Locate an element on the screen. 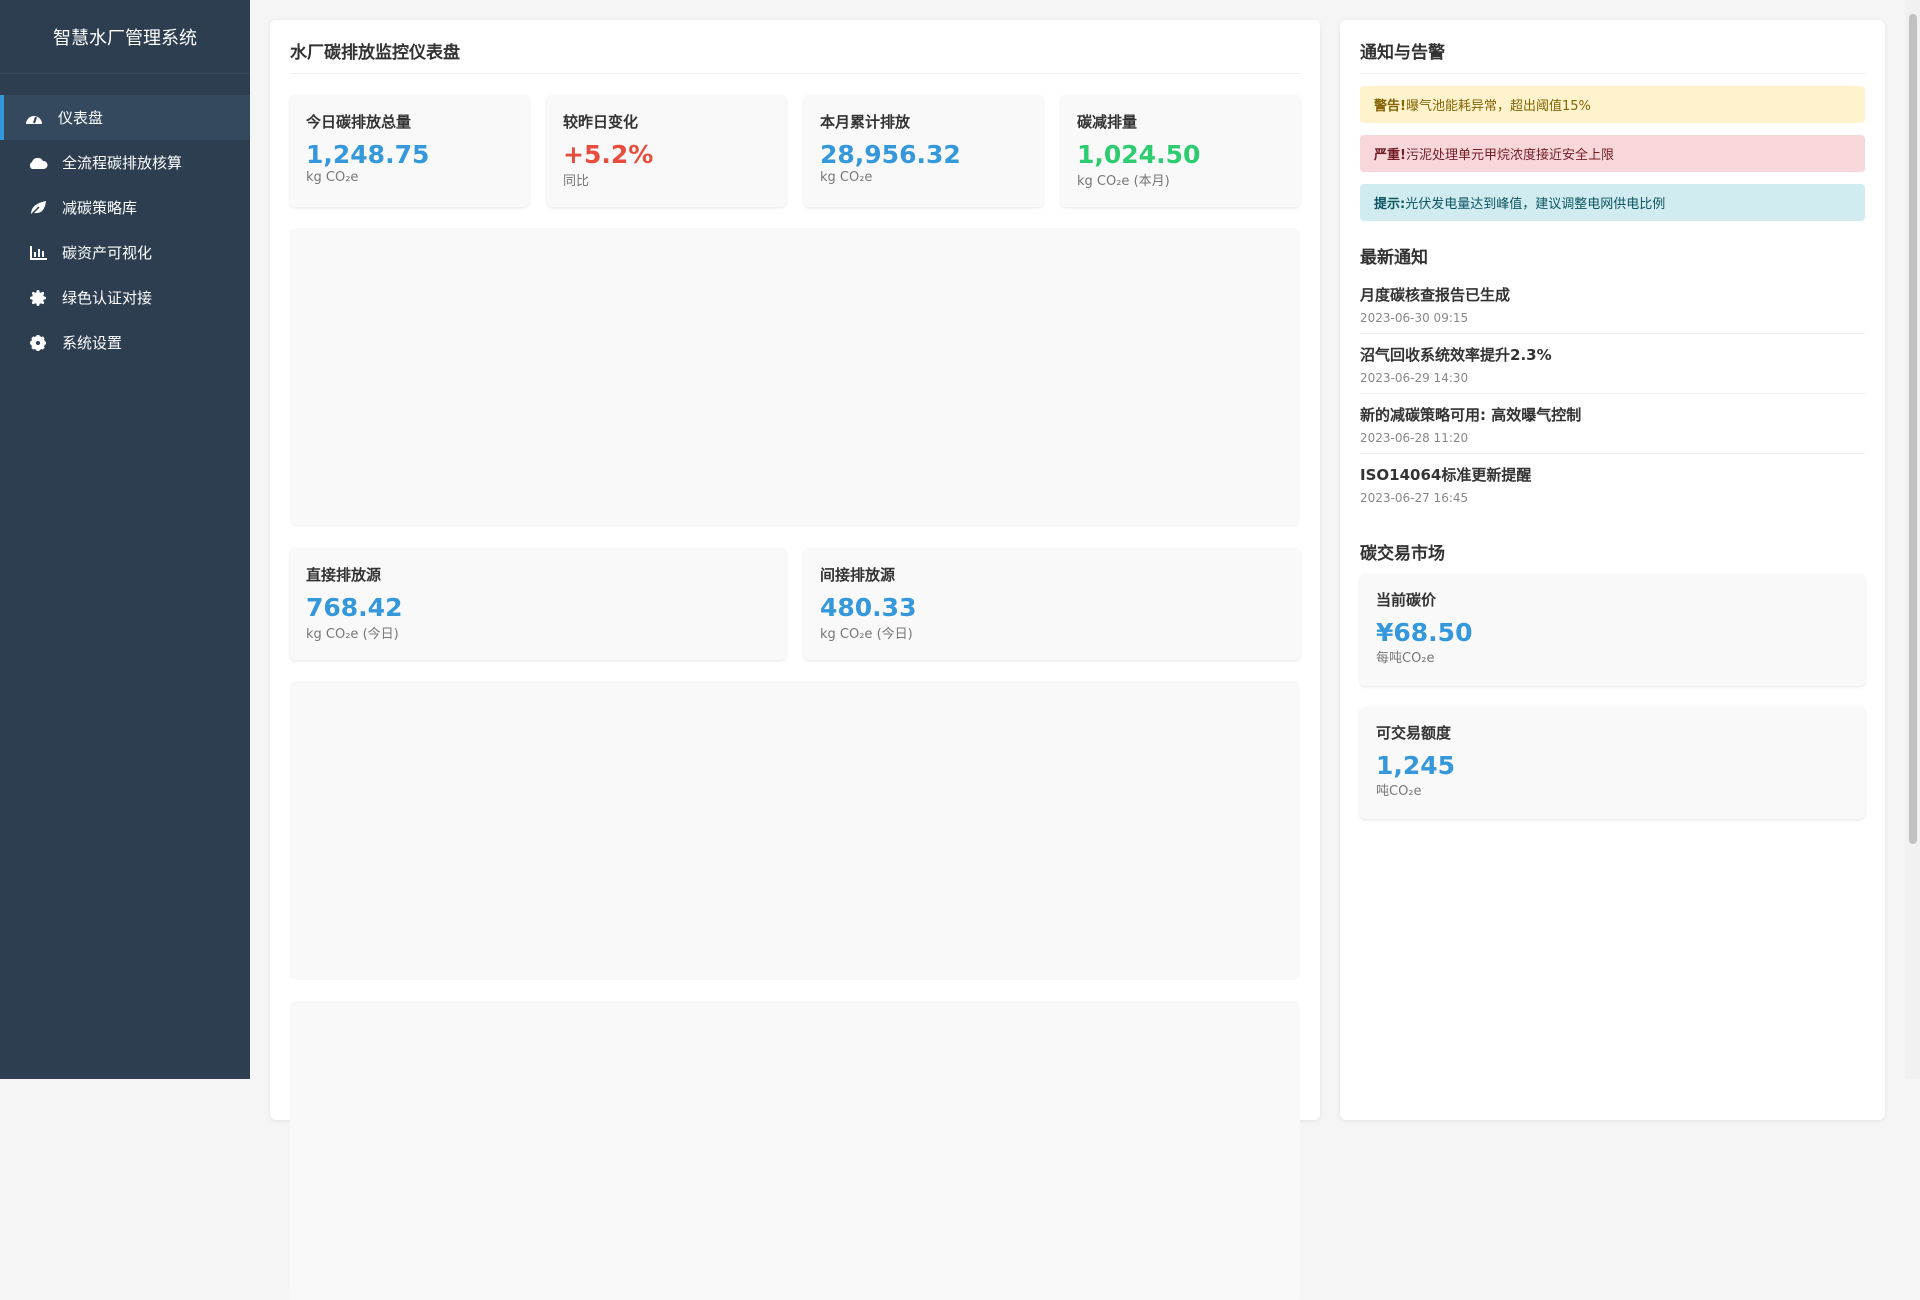 This screenshot has width=1920, height=1300. stat-value: 768.42 is located at coordinates (354, 607).